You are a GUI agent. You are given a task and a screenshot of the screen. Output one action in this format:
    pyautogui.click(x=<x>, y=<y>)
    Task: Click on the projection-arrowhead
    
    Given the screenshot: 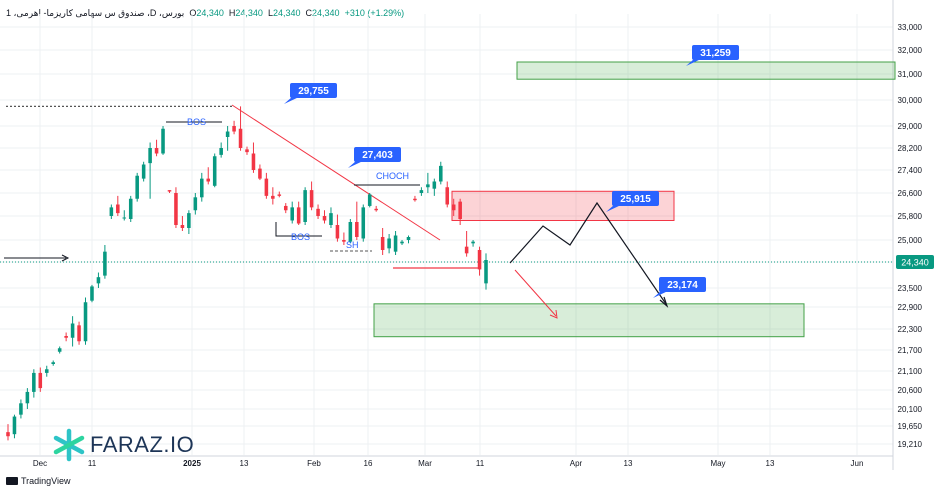 What is the action you would take?
    pyautogui.click(x=664, y=302)
    